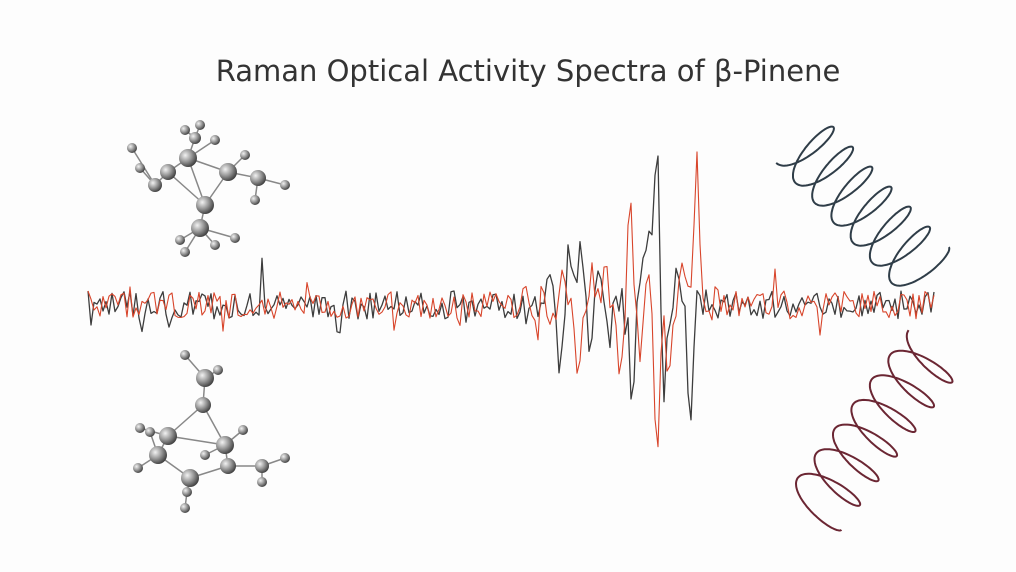 The image size is (1016, 572). Describe the element at coordinates (208, 316) in the screenshot. I see `molecules` at that location.